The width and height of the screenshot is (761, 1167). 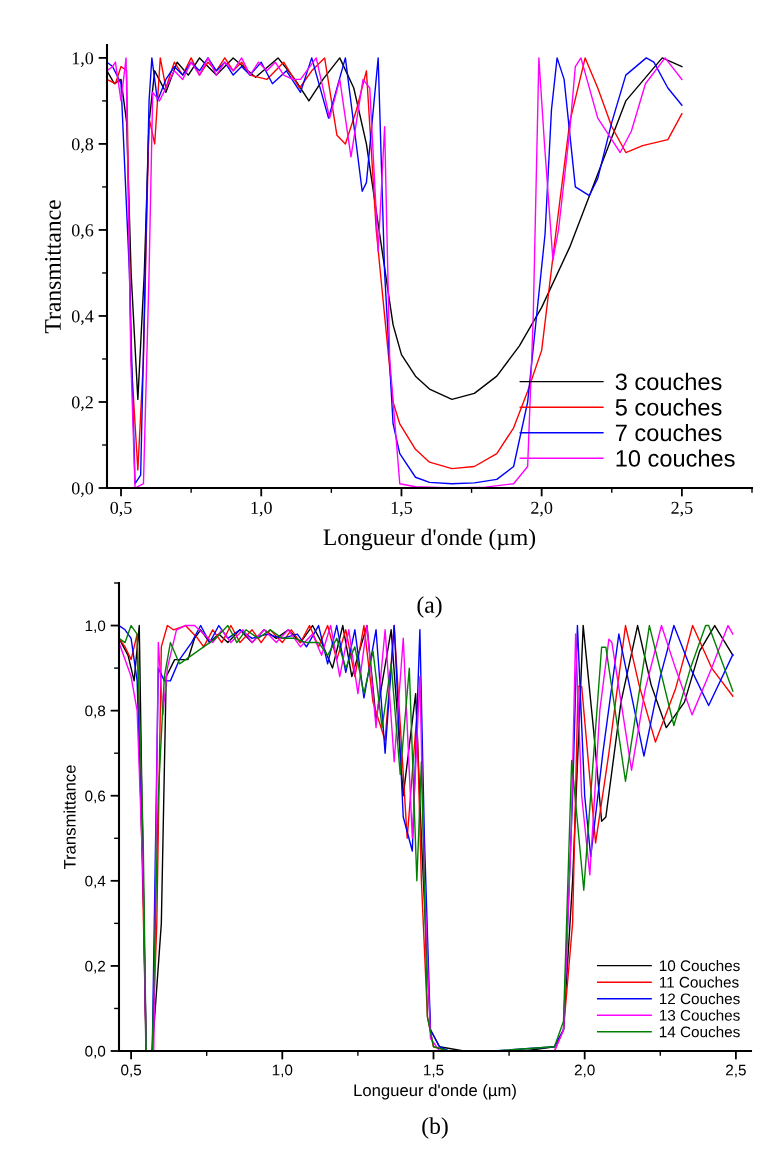 I want to click on annotation: (a), so click(x=429, y=607).